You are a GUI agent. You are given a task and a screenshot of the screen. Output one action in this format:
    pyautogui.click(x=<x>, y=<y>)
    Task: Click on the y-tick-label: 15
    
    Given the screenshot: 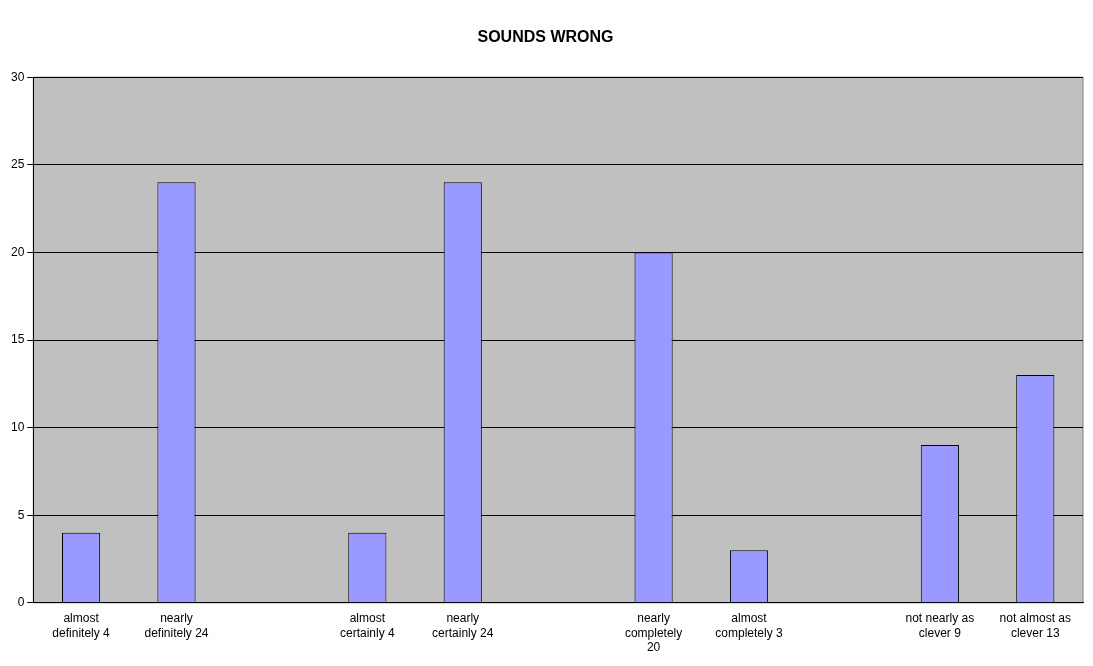 What is the action you would take?
    pyautogui.click(x=17, y=339)
    